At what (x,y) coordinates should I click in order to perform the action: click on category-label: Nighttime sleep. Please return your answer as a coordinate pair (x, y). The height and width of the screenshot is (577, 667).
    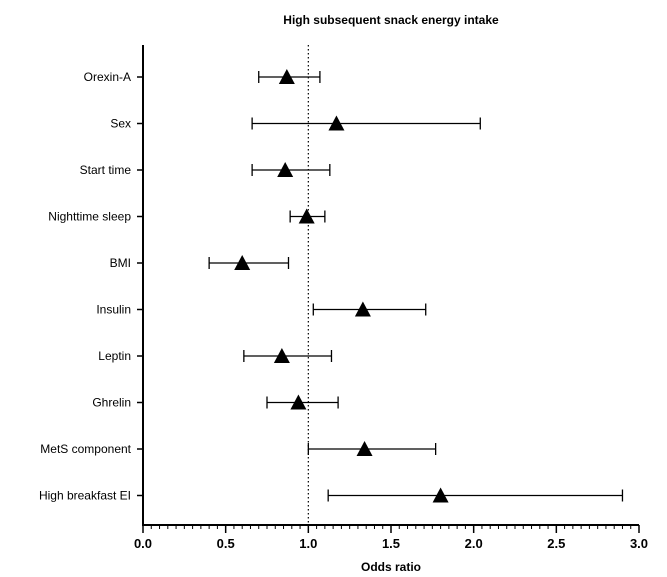
    Looking at the image, I should click on (89, 217).